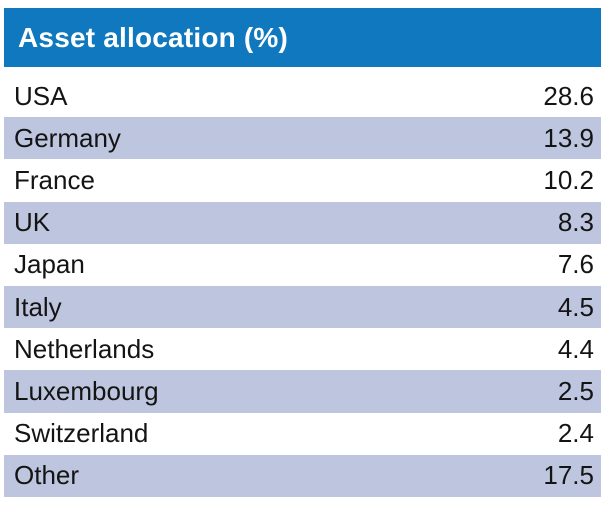  I want to click on row-value: 10.2, so click(568, 179).